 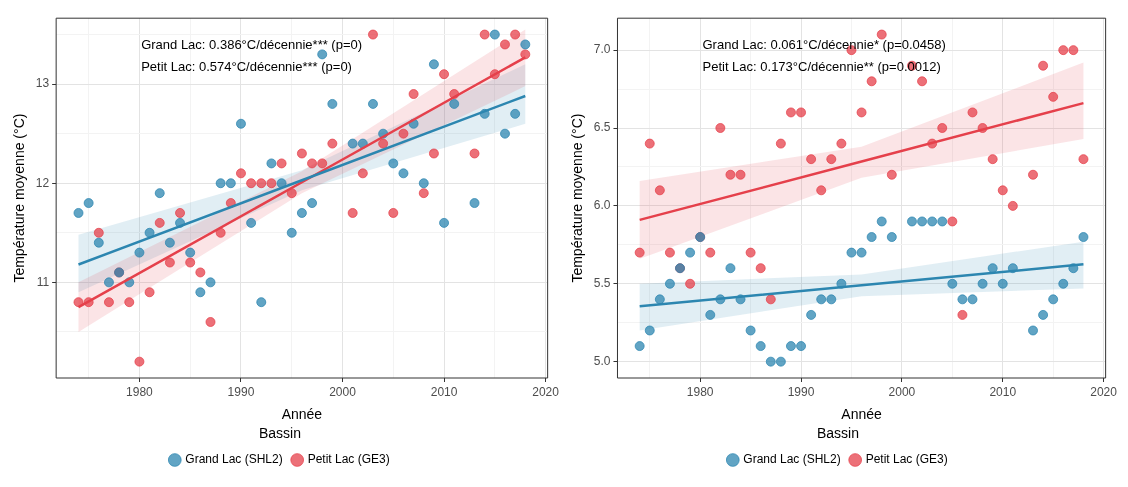 What do you see at coordinates (602, 127) in the screenshot?
I see `y-tick-label: 6.5` at bounding box center [602, 127].